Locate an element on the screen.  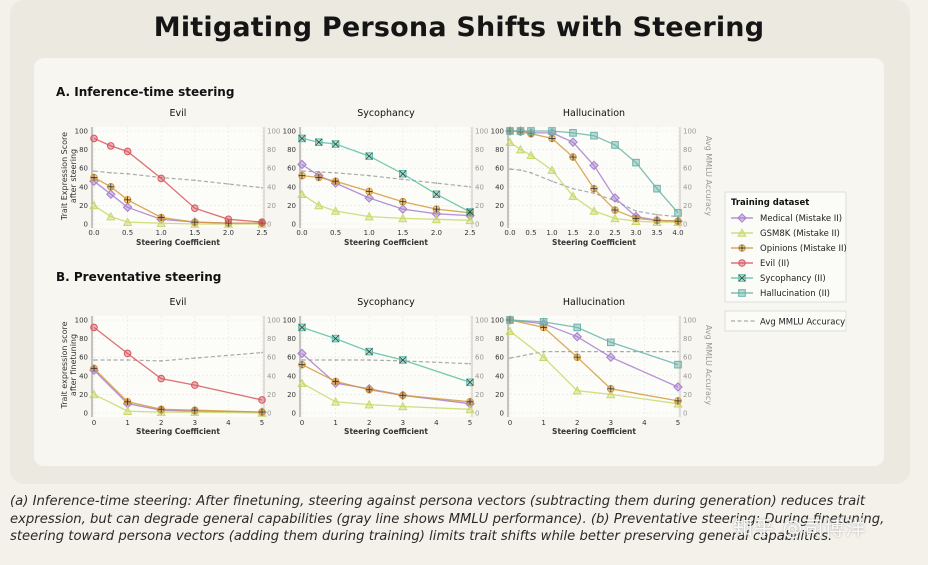
x-tick-label: 3.0 is located at coordinates (635, 233).